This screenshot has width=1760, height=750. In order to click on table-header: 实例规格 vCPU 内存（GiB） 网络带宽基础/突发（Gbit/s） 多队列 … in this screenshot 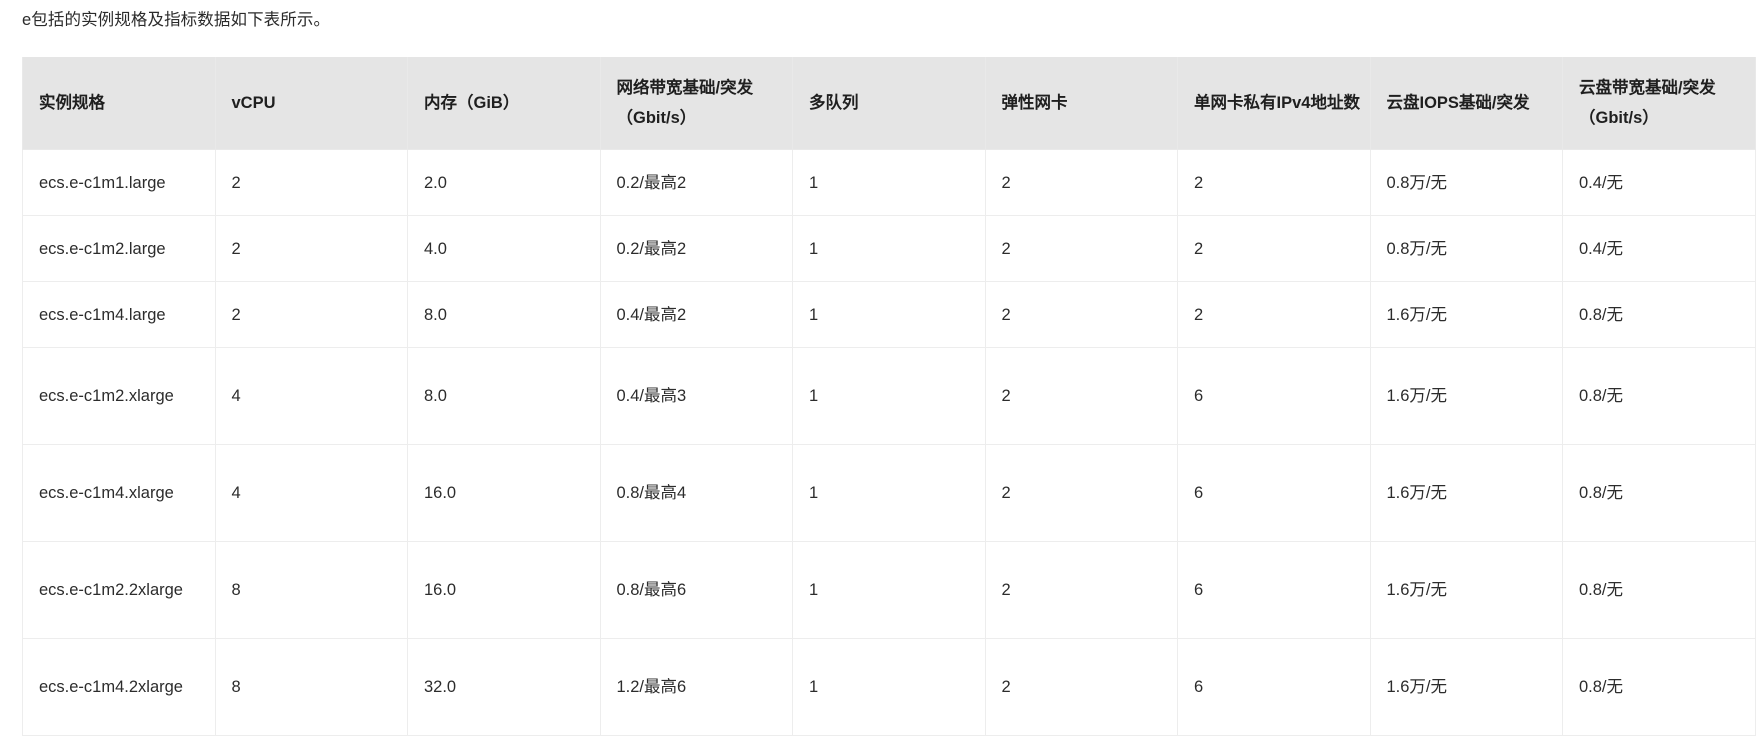, I will do `click(889, 103)`.